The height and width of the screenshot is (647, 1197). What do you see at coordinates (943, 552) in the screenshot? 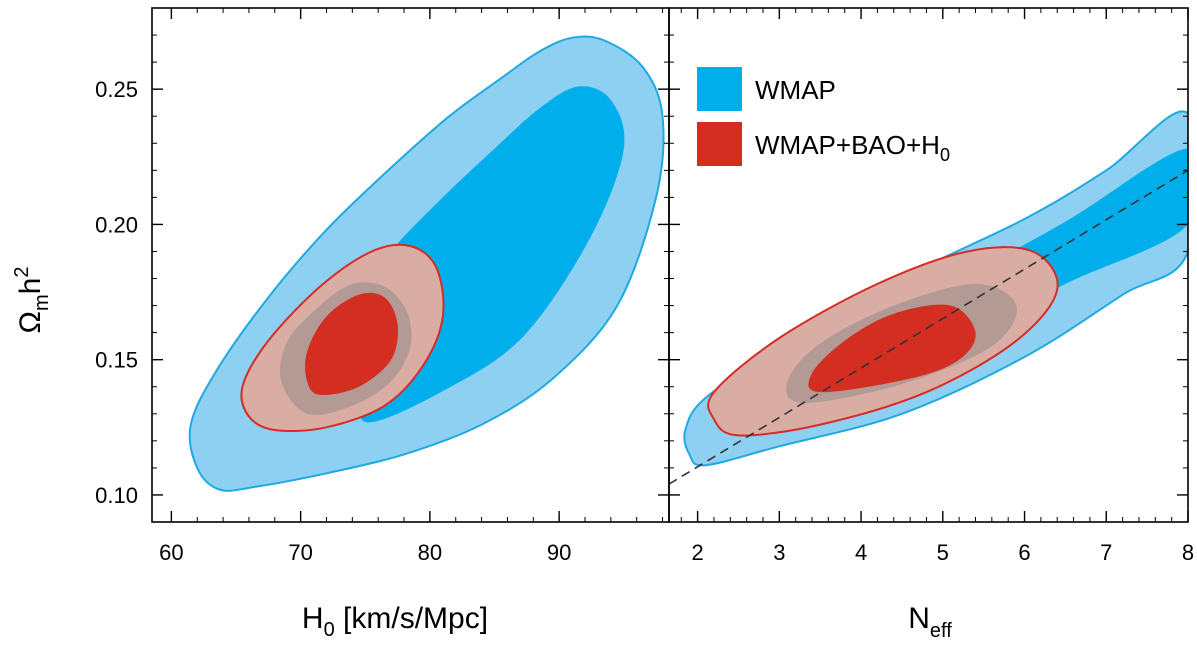
I see `right-x-tick-label: 5` at bounding box center [943, 552].